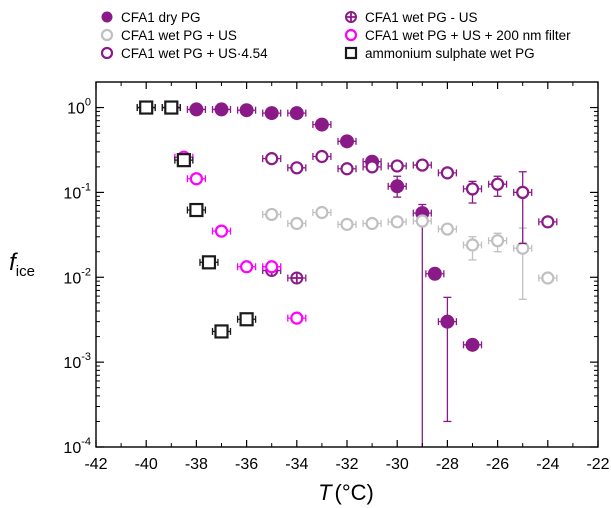 The width and height of the screenshot is (611, 508). I want to click on legend-label: CFA1 wet PG + US·4.54, so click(194, 53).